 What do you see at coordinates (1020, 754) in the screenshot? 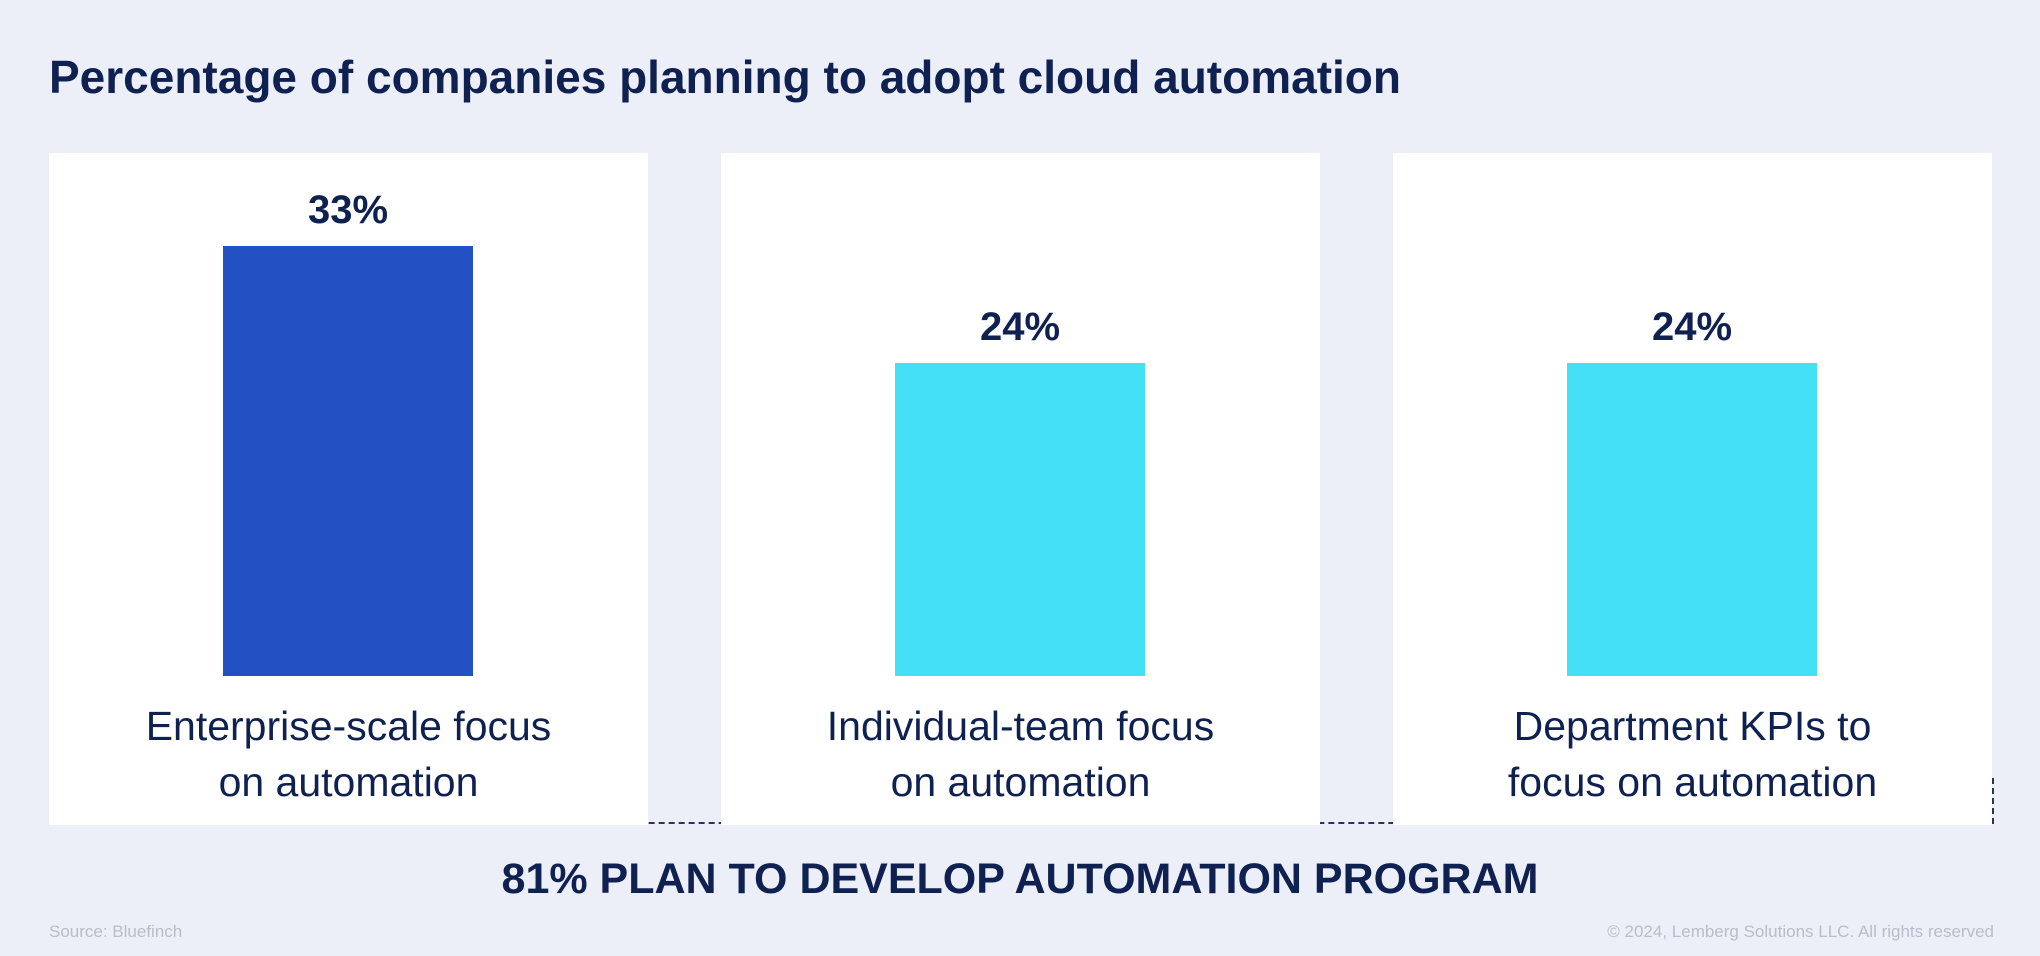
I see `category-label-2: Individual-team focus on automation` at bounding box center [1020, 754].